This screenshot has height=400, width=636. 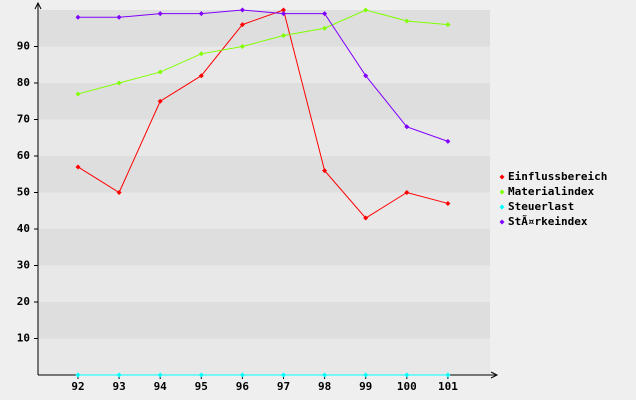 I want to click on series-line, so click(x=262, y=52).